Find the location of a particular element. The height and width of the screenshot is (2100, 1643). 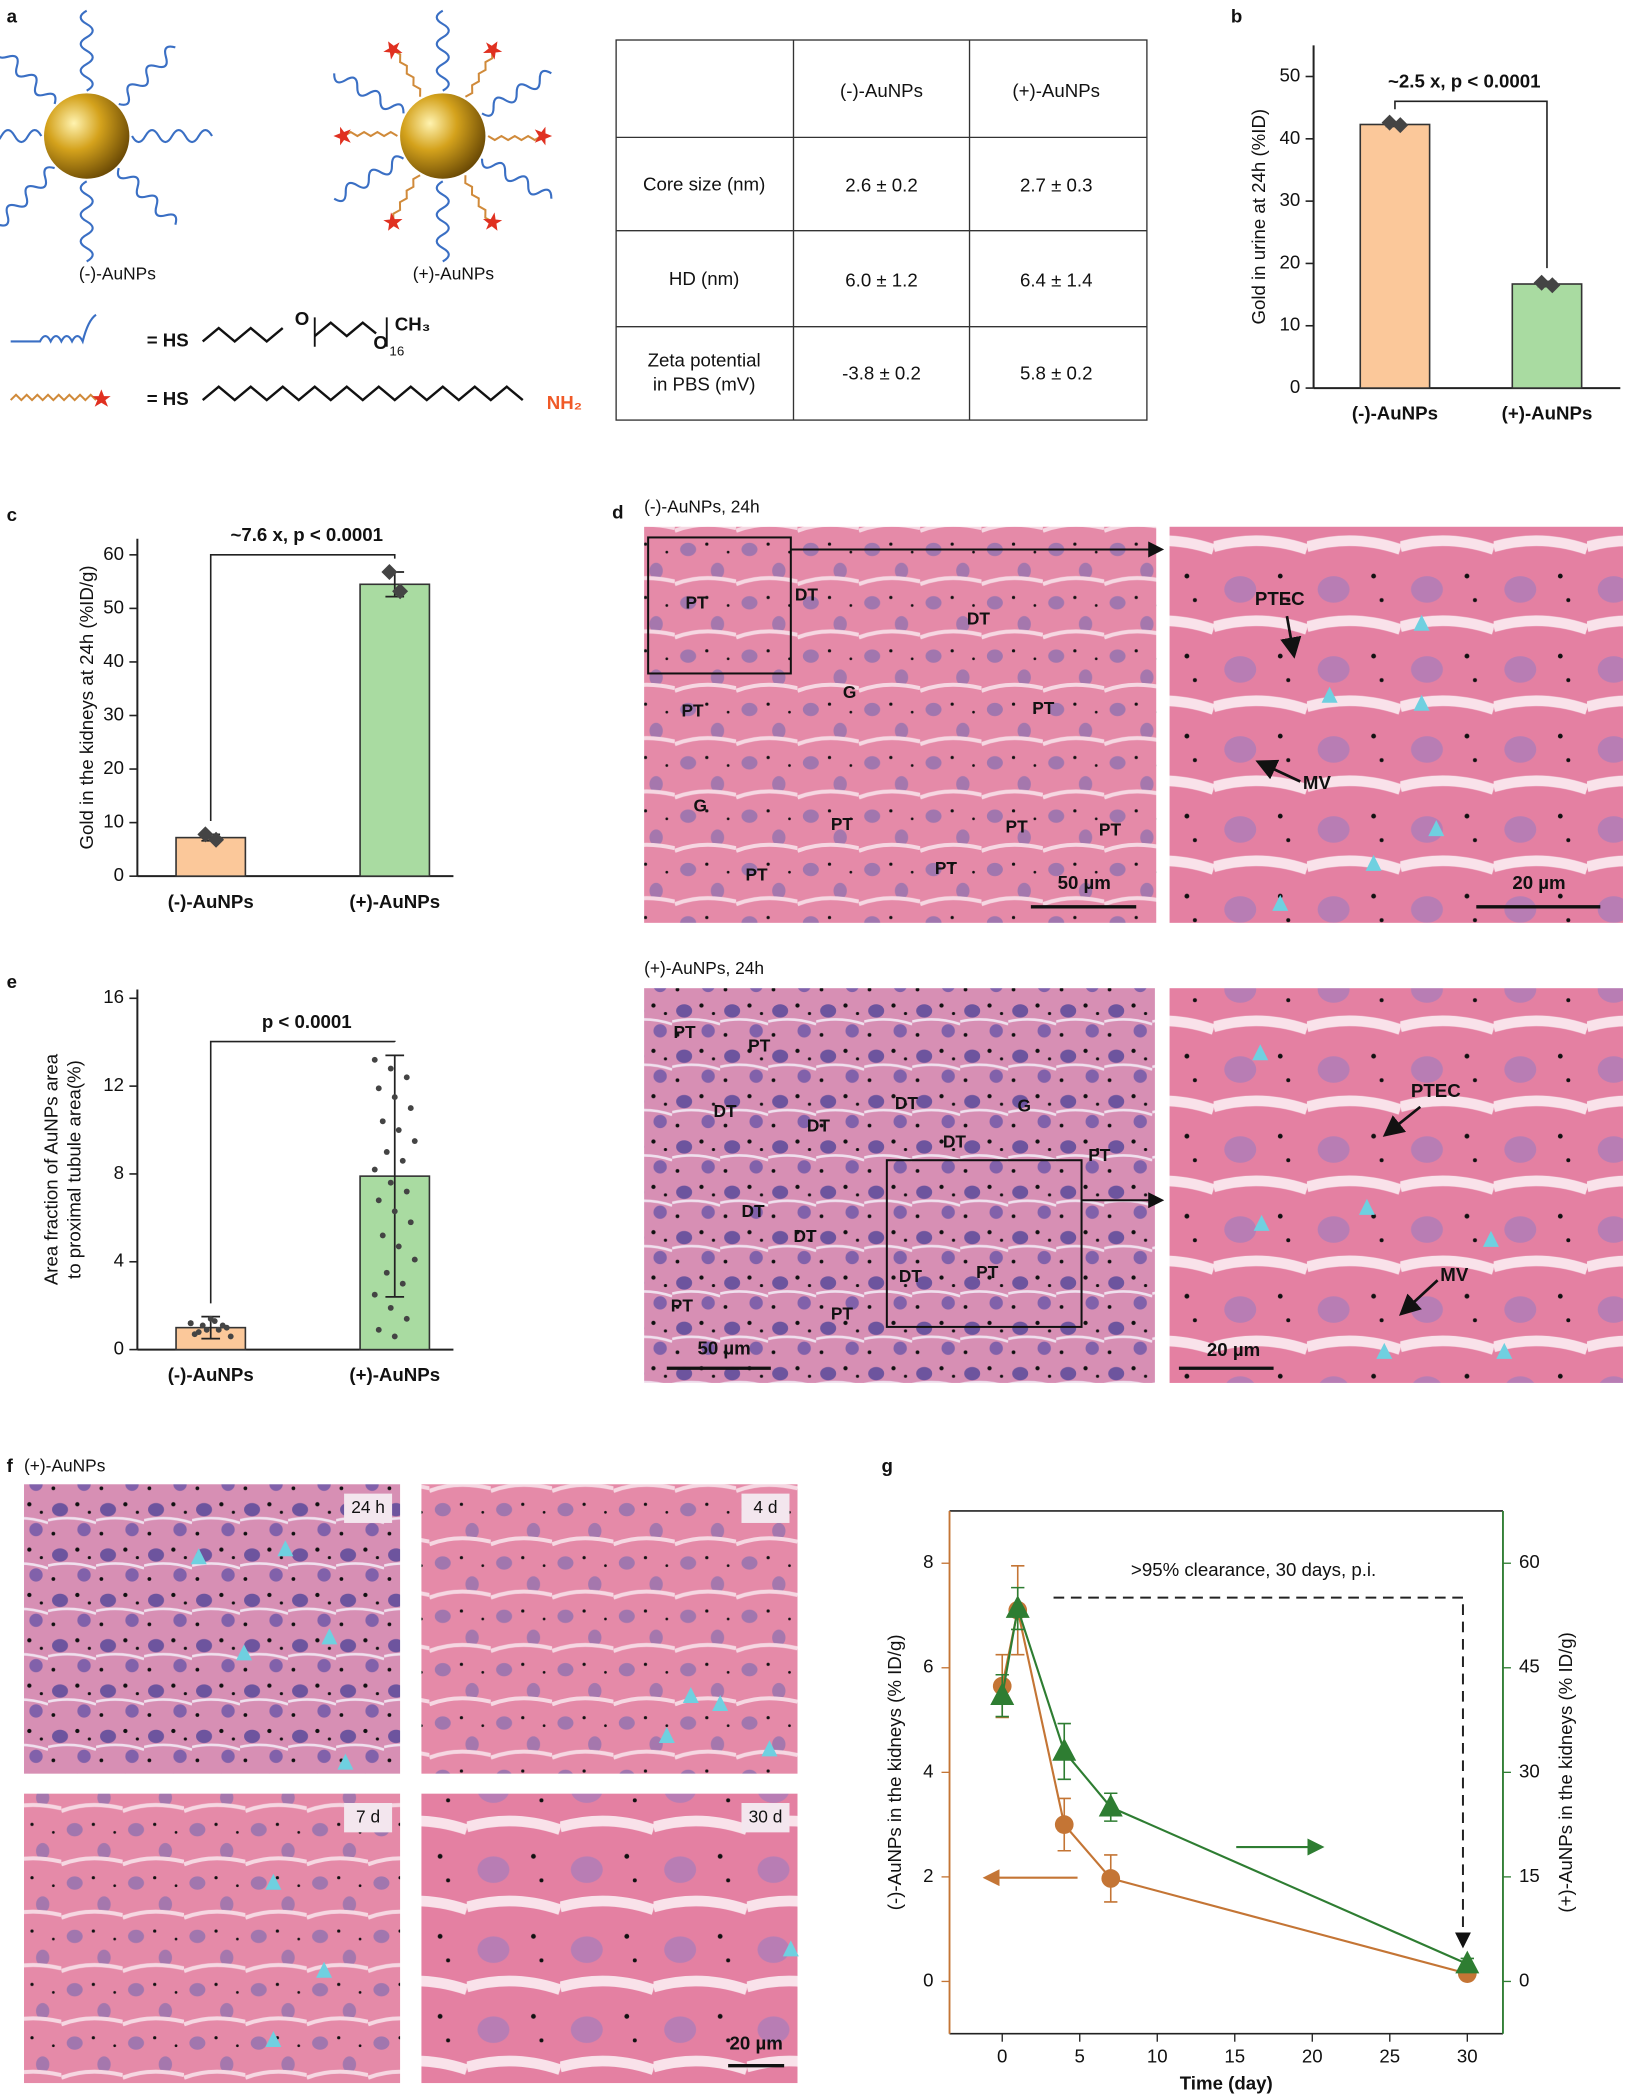

x-tick-label: 10 is located at coordinates (1157, 2056).